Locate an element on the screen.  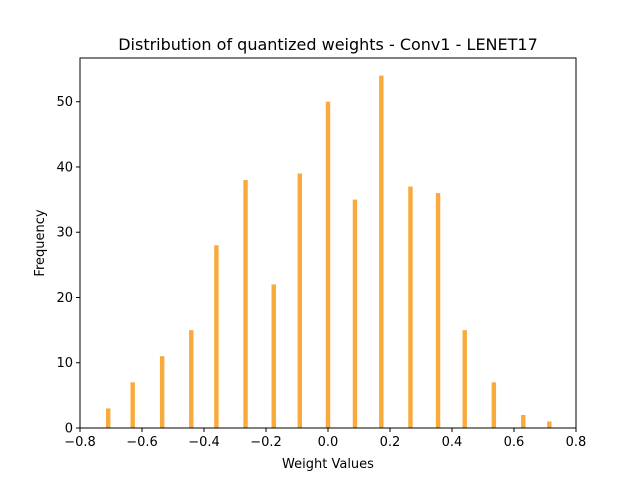
x-tick-label: 0.4 is located at coordinates (452, 442).